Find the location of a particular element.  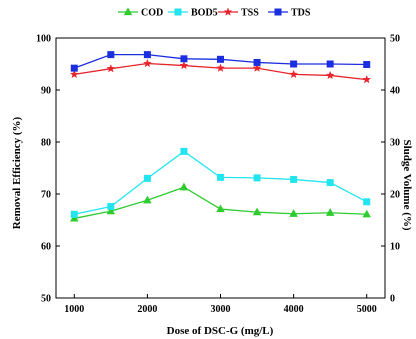

x-tick-label: 4000 is located at coordinates (294, 309).